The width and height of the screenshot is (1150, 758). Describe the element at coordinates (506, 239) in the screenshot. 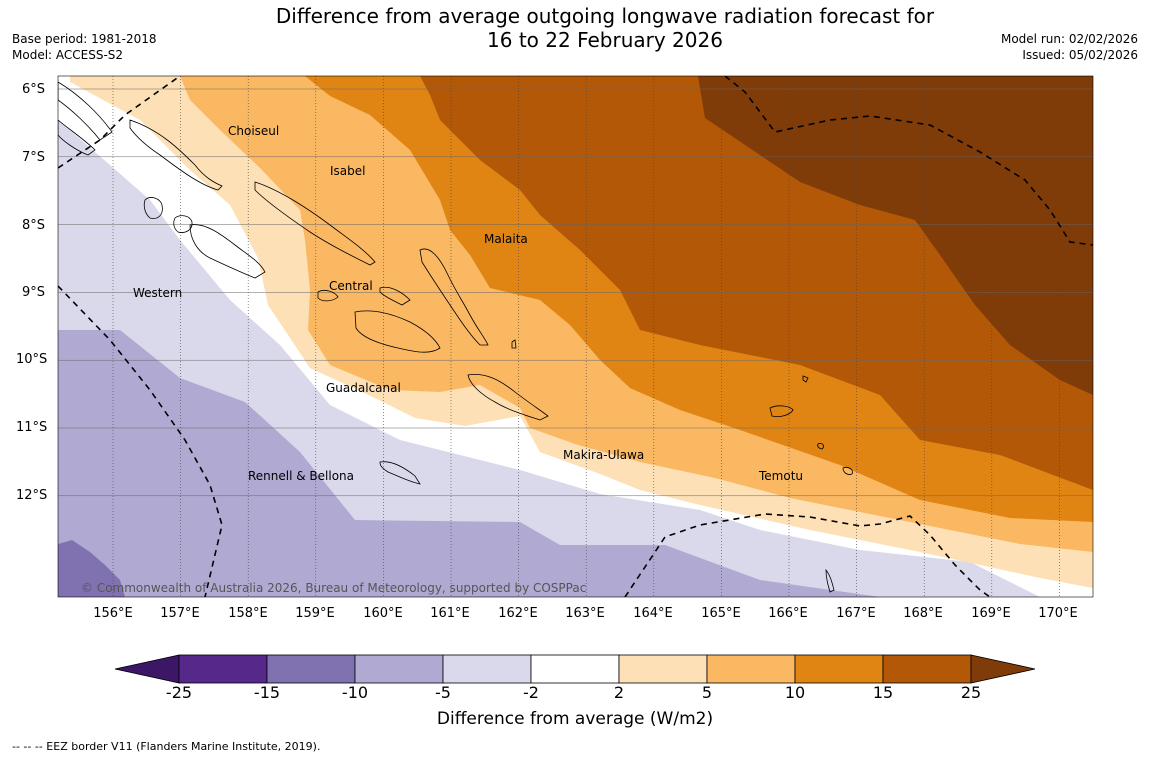

I see `region-label-malaita: Malaita` at that location.